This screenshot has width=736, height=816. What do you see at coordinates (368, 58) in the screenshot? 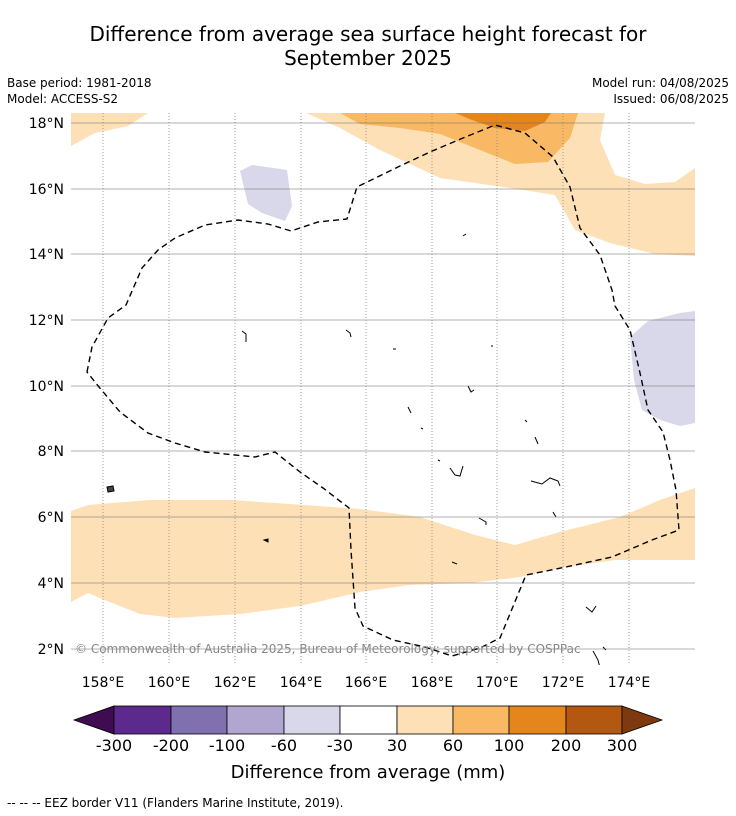
I see `title-line-2: September 2025` at bounding box center [368, 58].